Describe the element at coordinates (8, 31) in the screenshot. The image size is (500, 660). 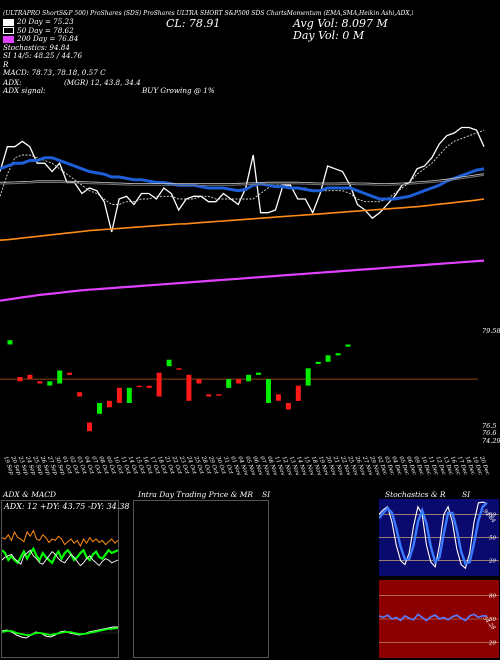
I see `legend-swatch-grey` at that location.